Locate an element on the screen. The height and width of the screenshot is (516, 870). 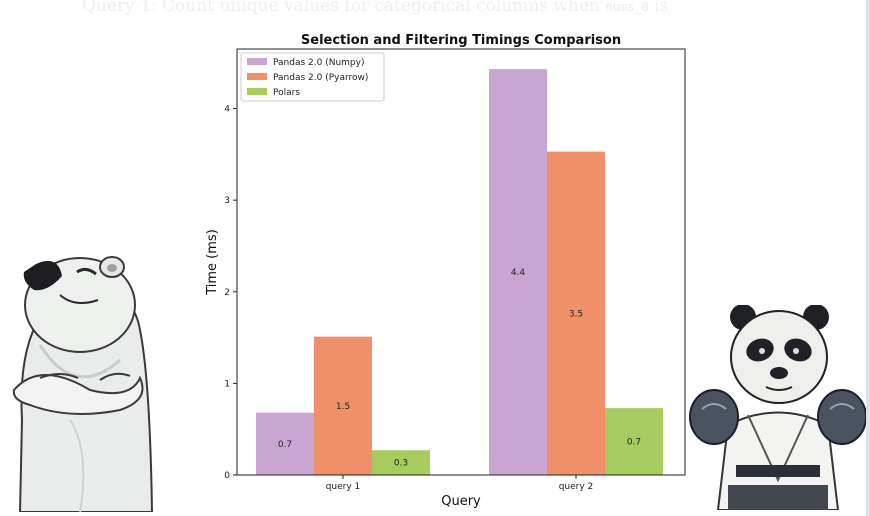
bar-value-label: 3.5 is located at coordinates (576, 314).